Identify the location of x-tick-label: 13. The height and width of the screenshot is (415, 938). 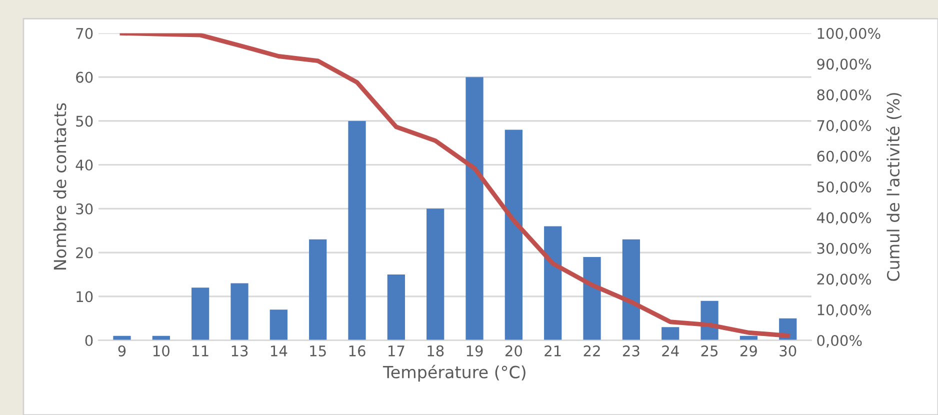
(240, 350).